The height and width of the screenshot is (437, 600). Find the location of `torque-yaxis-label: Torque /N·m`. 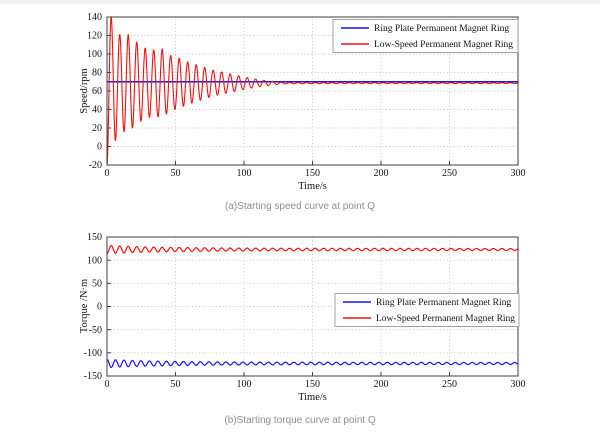

torque-yaxis-label: Torque /N·m is located at coordinates (84, 306).